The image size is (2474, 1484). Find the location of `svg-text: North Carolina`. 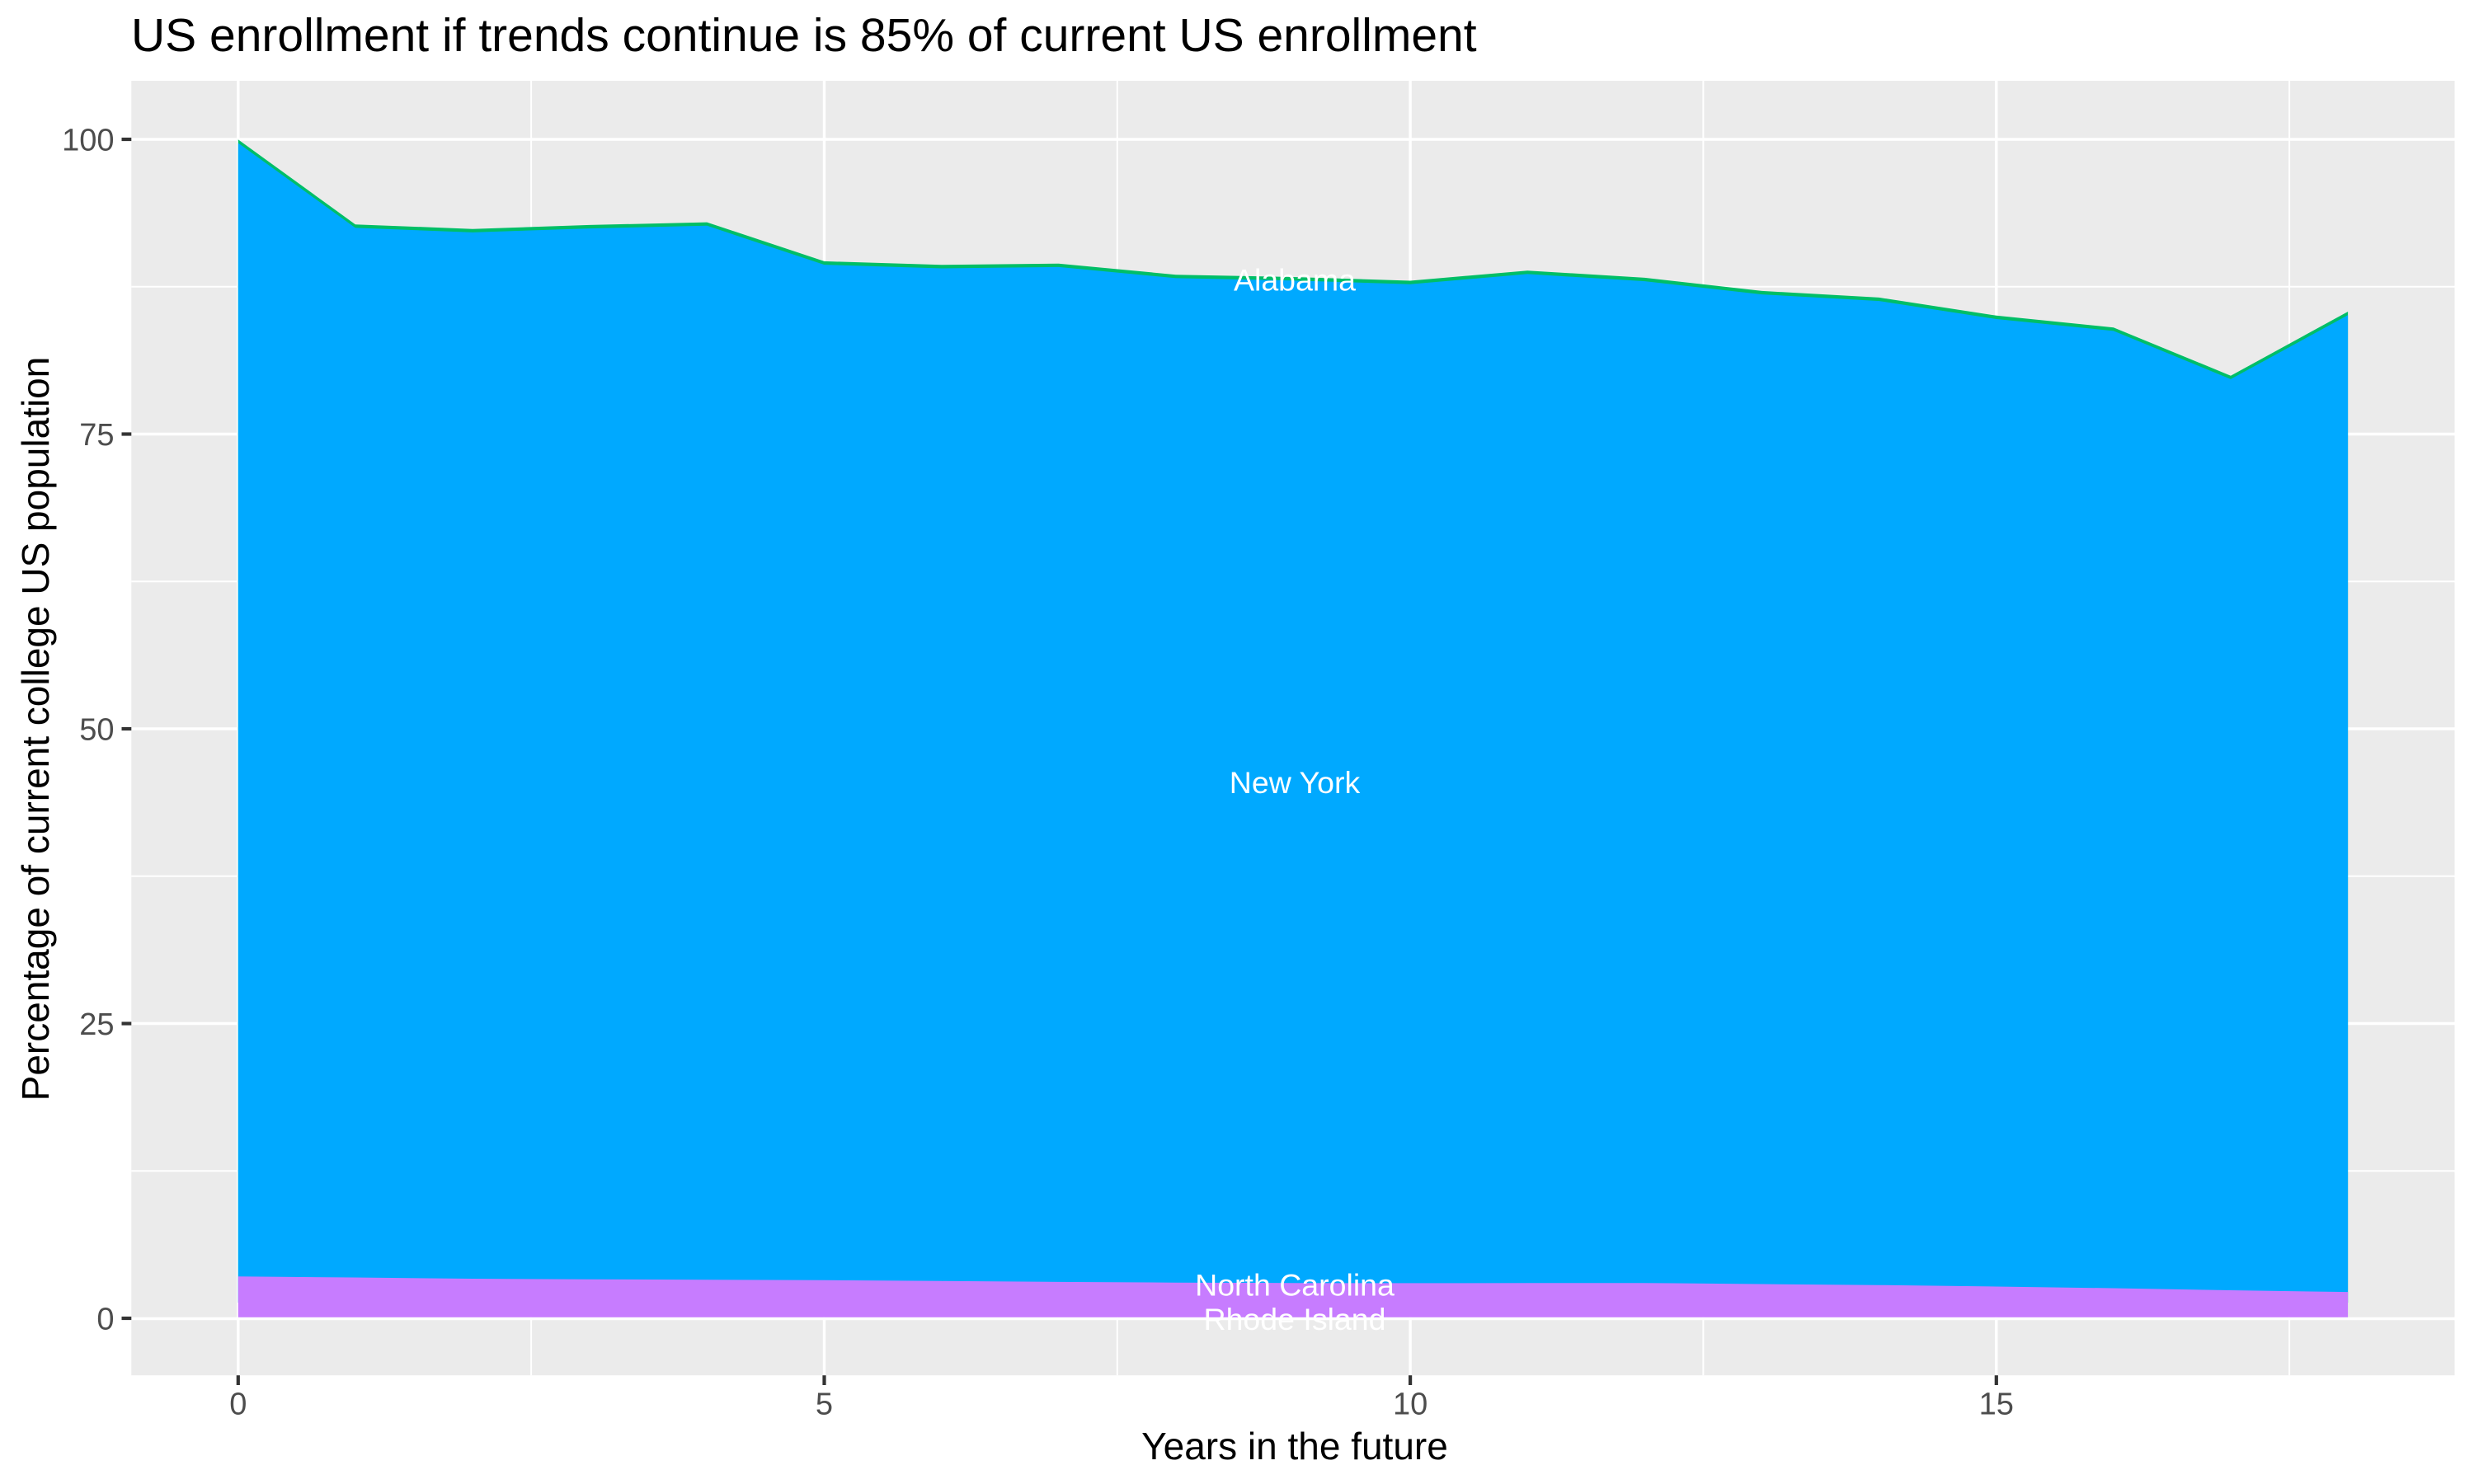

svg-text: North Carolina is located at coordinates (1295, 1285).